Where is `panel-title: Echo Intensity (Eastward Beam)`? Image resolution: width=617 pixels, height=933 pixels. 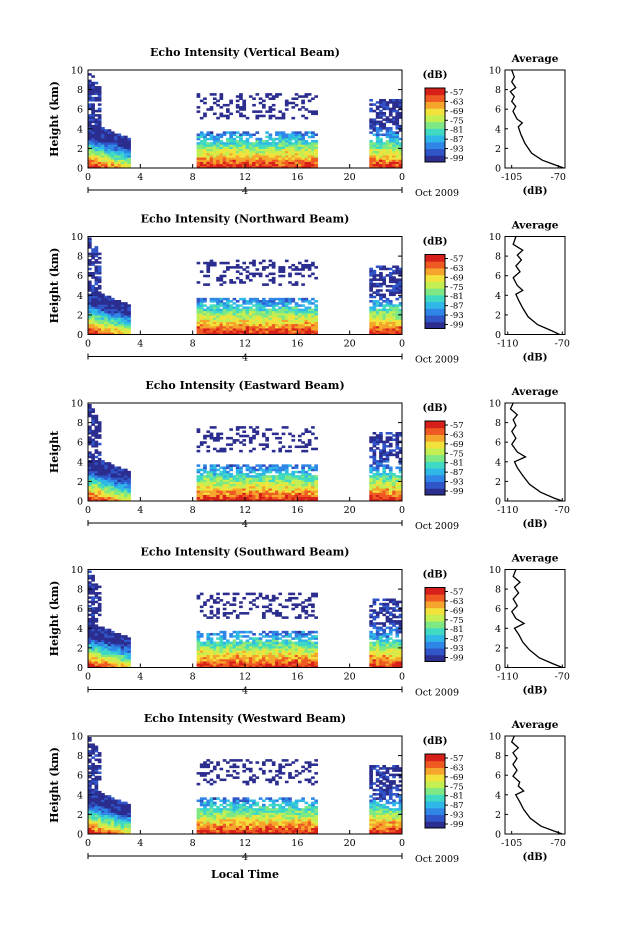 panel-title: Echo Intensity (Eastward Beam) is located at coordinates (244, 385).